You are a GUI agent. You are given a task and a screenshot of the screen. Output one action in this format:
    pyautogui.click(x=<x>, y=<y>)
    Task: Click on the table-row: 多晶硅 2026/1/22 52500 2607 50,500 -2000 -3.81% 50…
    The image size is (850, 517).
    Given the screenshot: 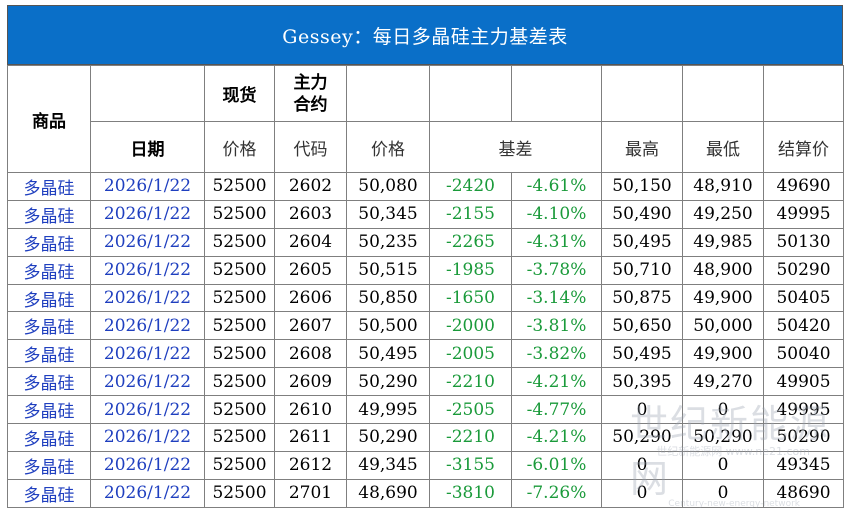 What is the action you would take?
    pyautogui.click(x=425, y=326)
    